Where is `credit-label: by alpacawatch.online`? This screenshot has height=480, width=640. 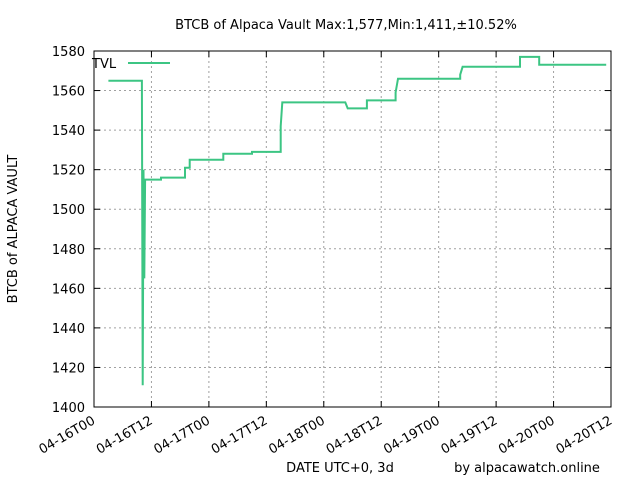 credit-label: by alpacawatch.online is located at coordinates (527, 468).